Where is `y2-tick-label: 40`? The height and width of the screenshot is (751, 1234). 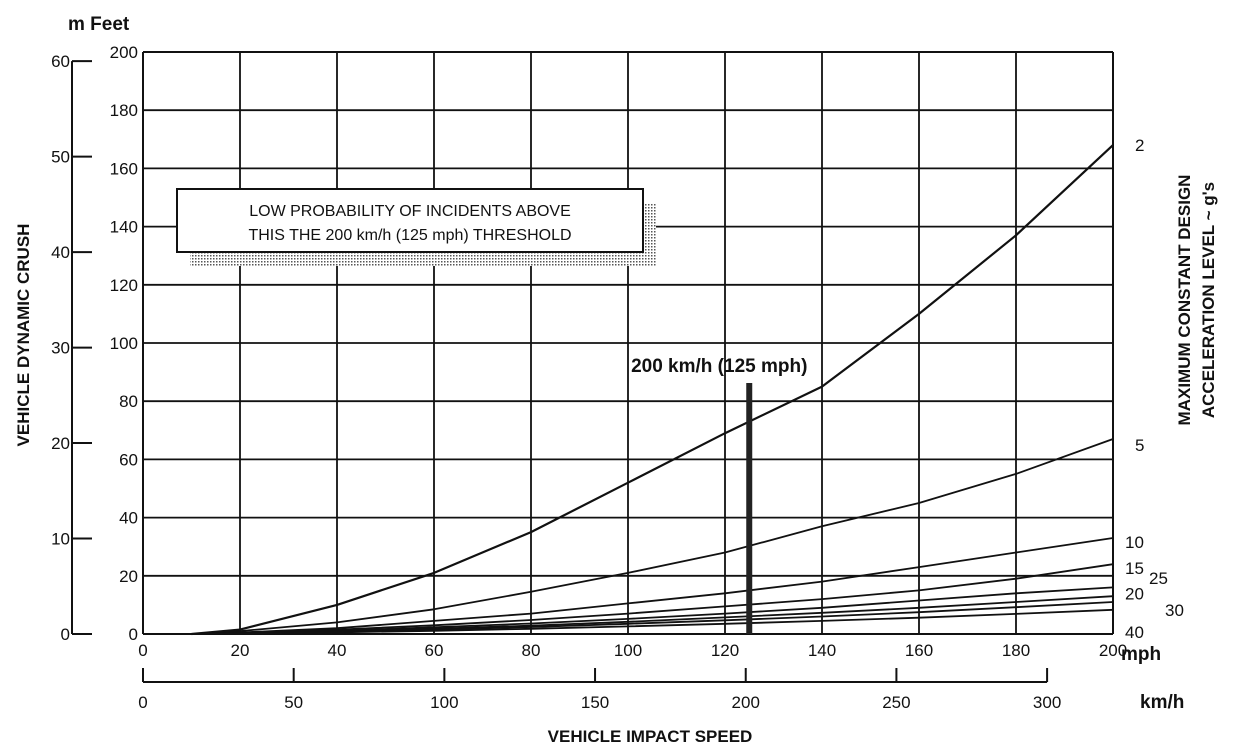 y2-tick-label: 40 is located at coordinates (60, 252).